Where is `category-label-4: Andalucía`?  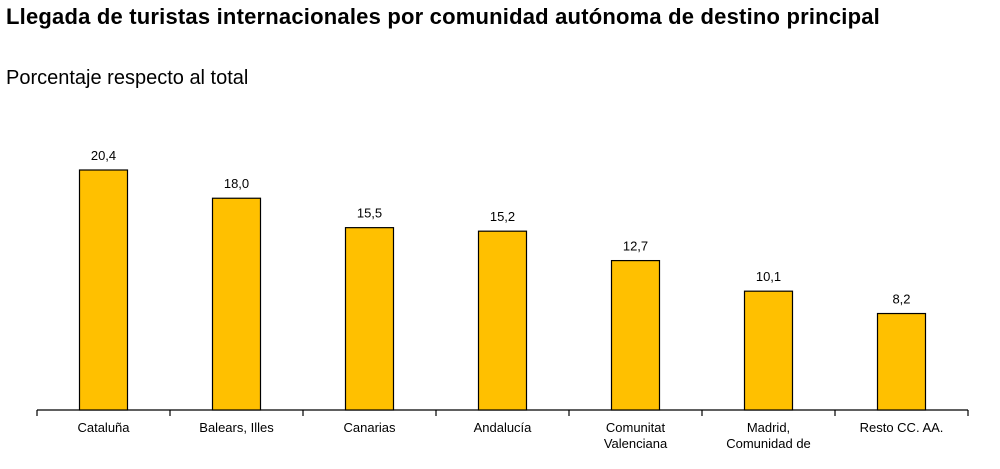
category-label-4: Andalucía is located at coordinates (503, 427).